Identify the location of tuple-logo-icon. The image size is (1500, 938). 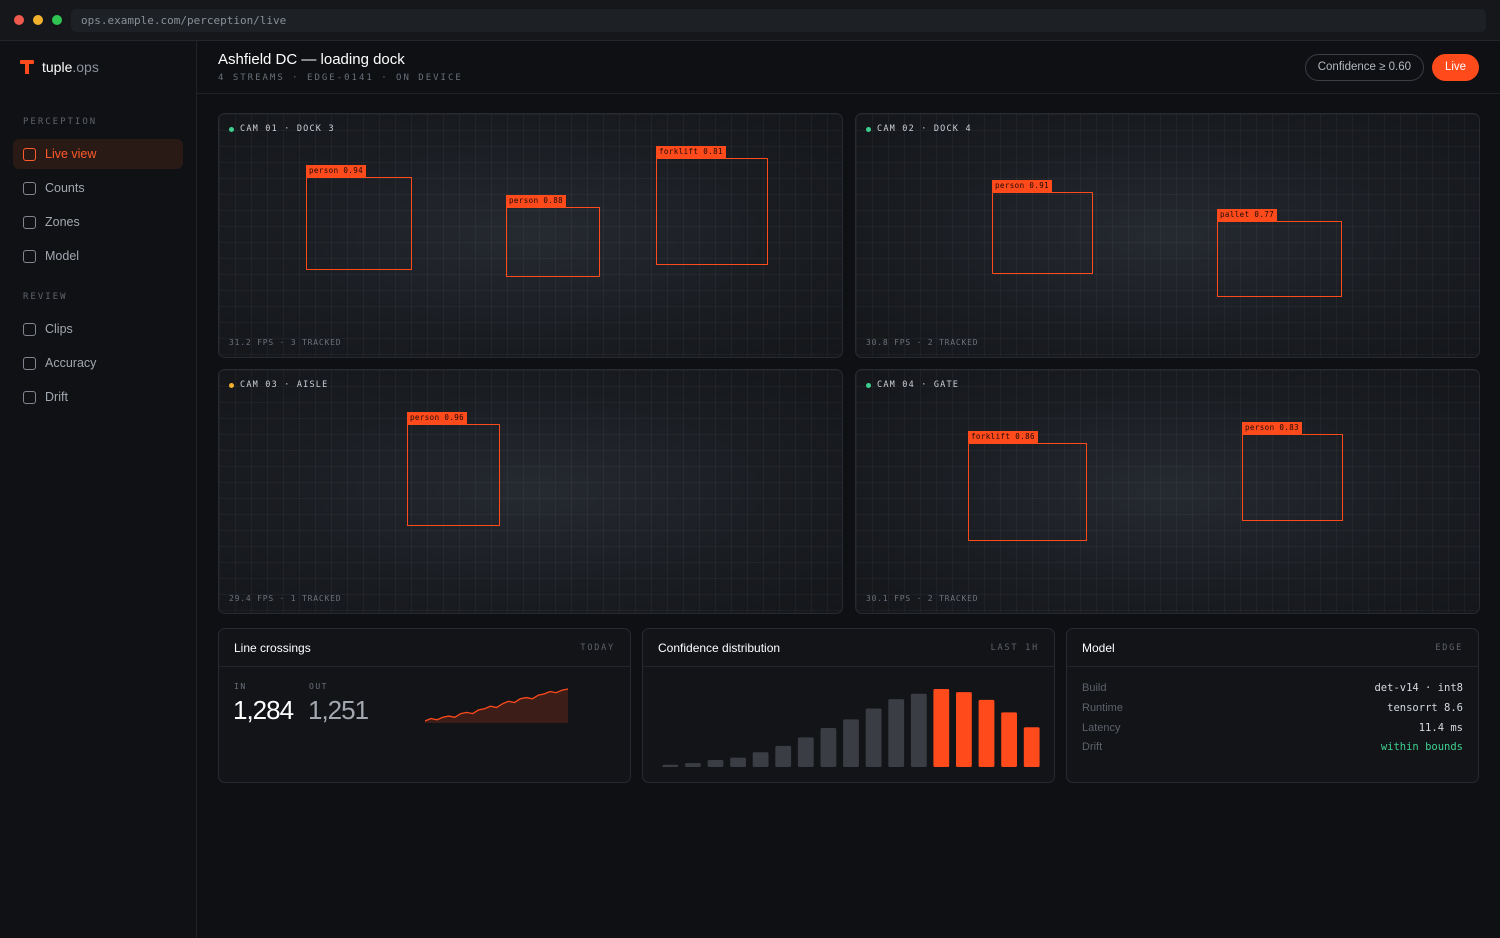
(27, 67).